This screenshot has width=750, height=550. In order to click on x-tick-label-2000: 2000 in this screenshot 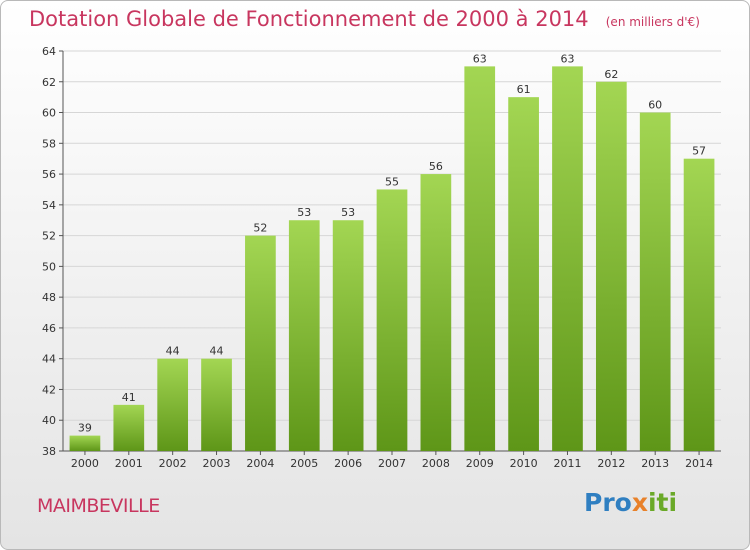, I will do `click(85, 463)`.